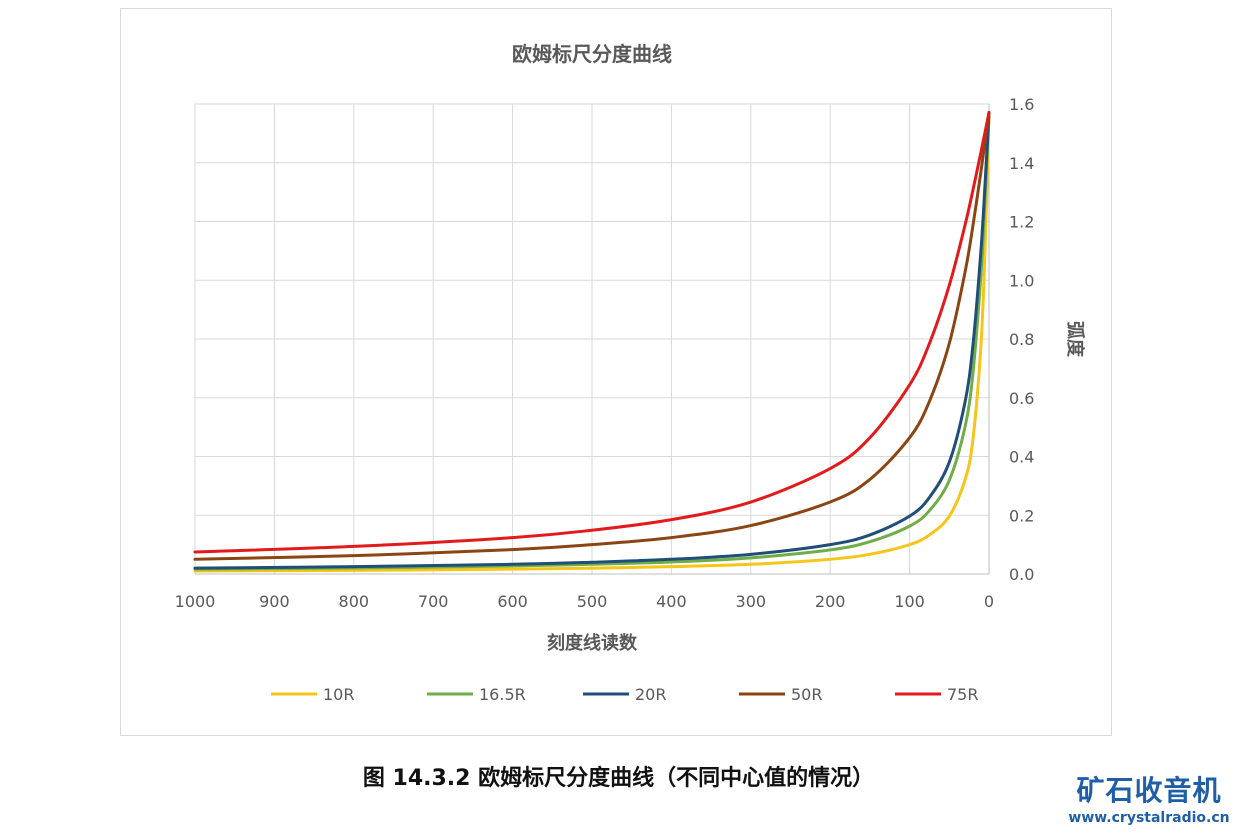 This screenshot has width=1237, height=835. What do you see at coordinates (1021, 339) in the screenshot?
I see `y-tick-label: 0.8` at bounding box center [1021, 339].